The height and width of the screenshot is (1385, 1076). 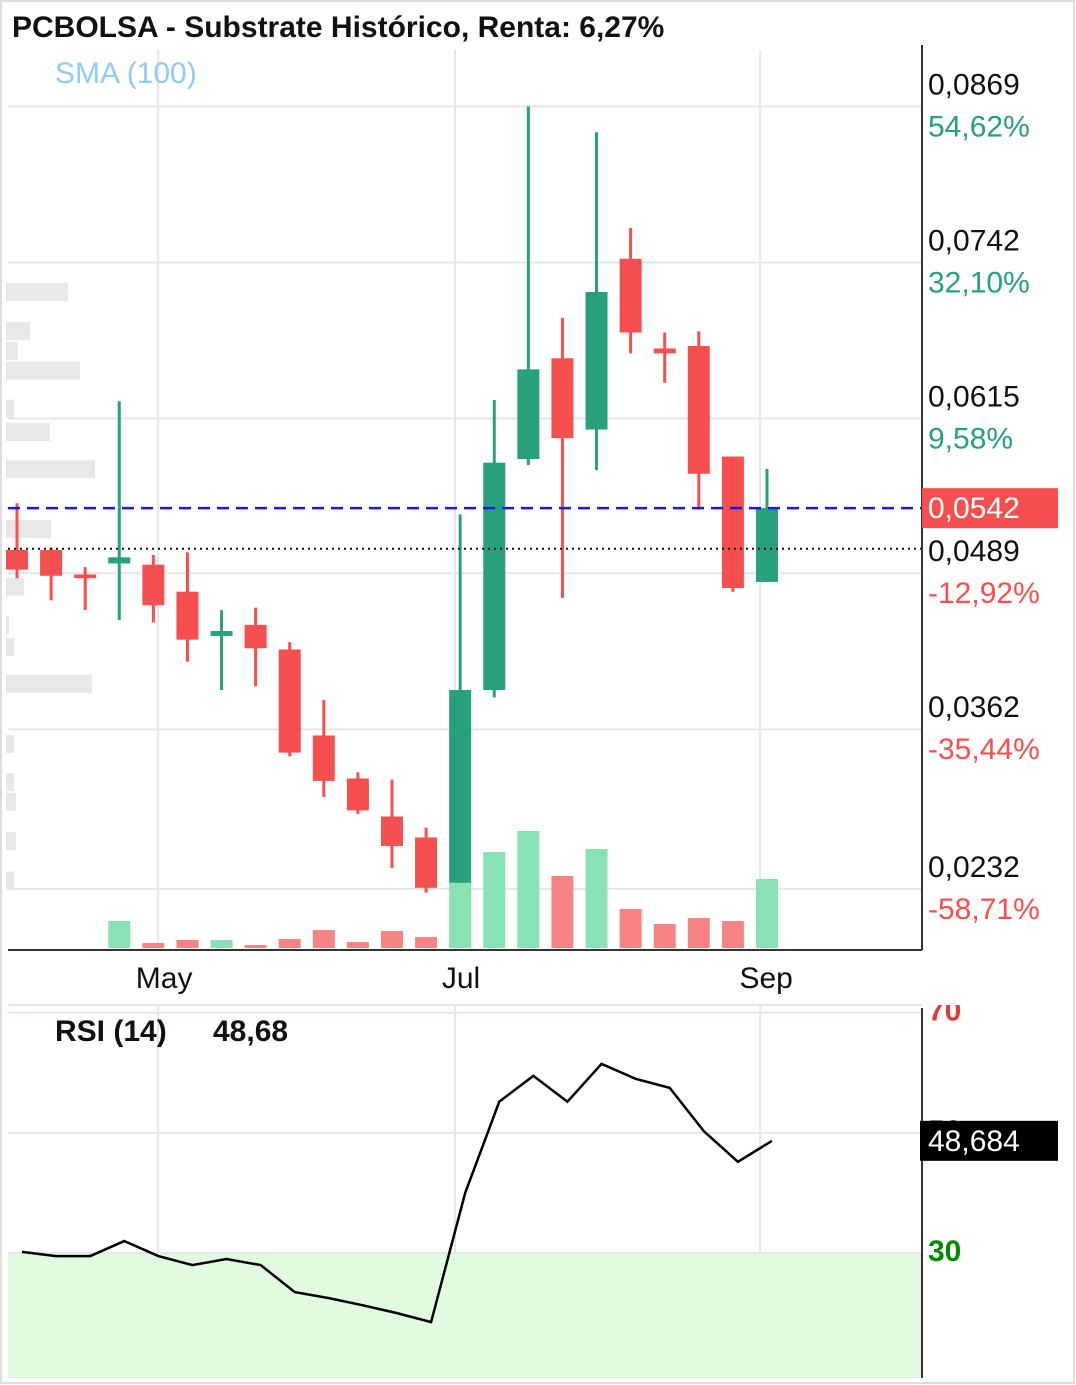 I want to click on x-tick-label: May, so click(x=164, y=978).